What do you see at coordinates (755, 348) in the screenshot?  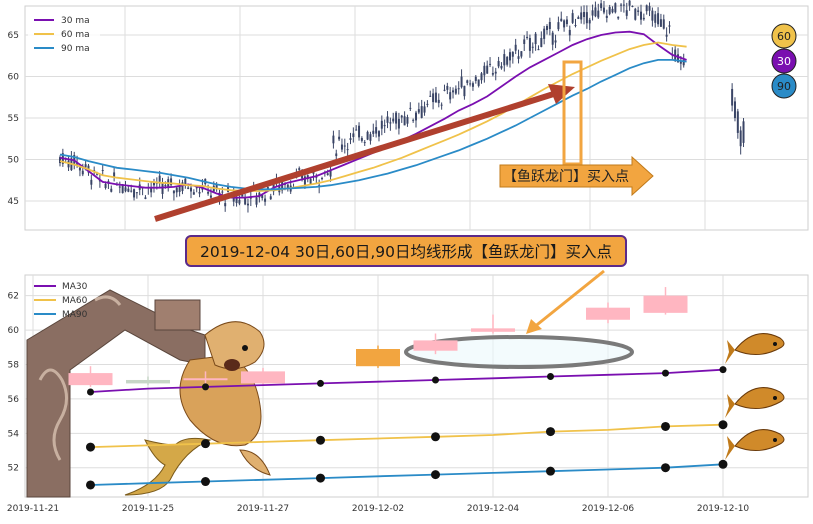 I see `carp-icon` at bounding box center [755, 348].